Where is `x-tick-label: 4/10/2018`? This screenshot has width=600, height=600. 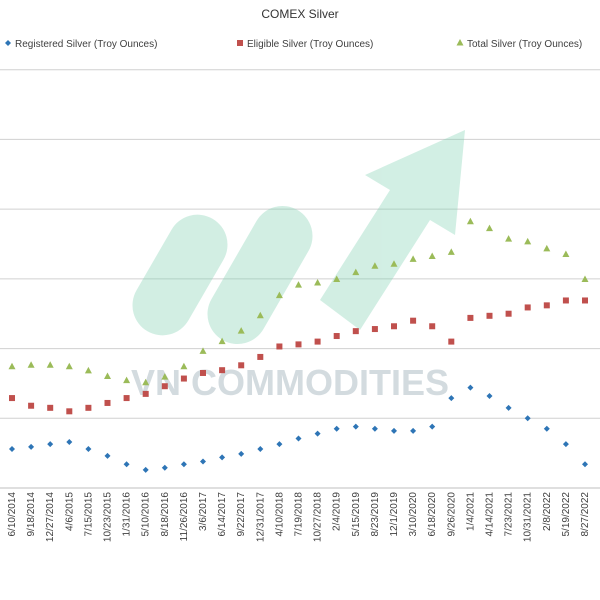
x-tick-label: 4/10/2018 is located at coordinates (279, 514).